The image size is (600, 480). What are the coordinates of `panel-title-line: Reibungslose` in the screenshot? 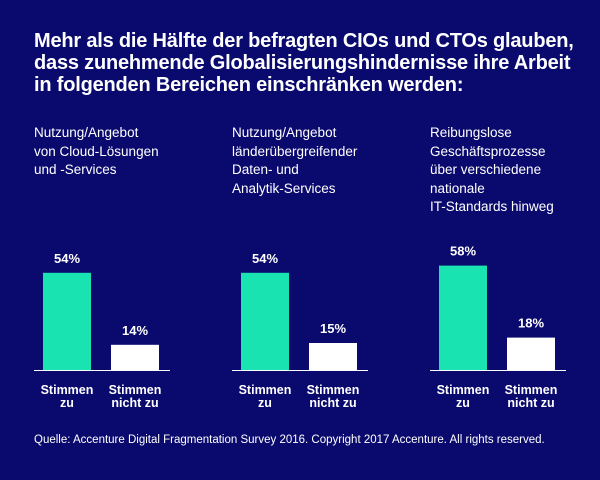 It's located at (471, 132).